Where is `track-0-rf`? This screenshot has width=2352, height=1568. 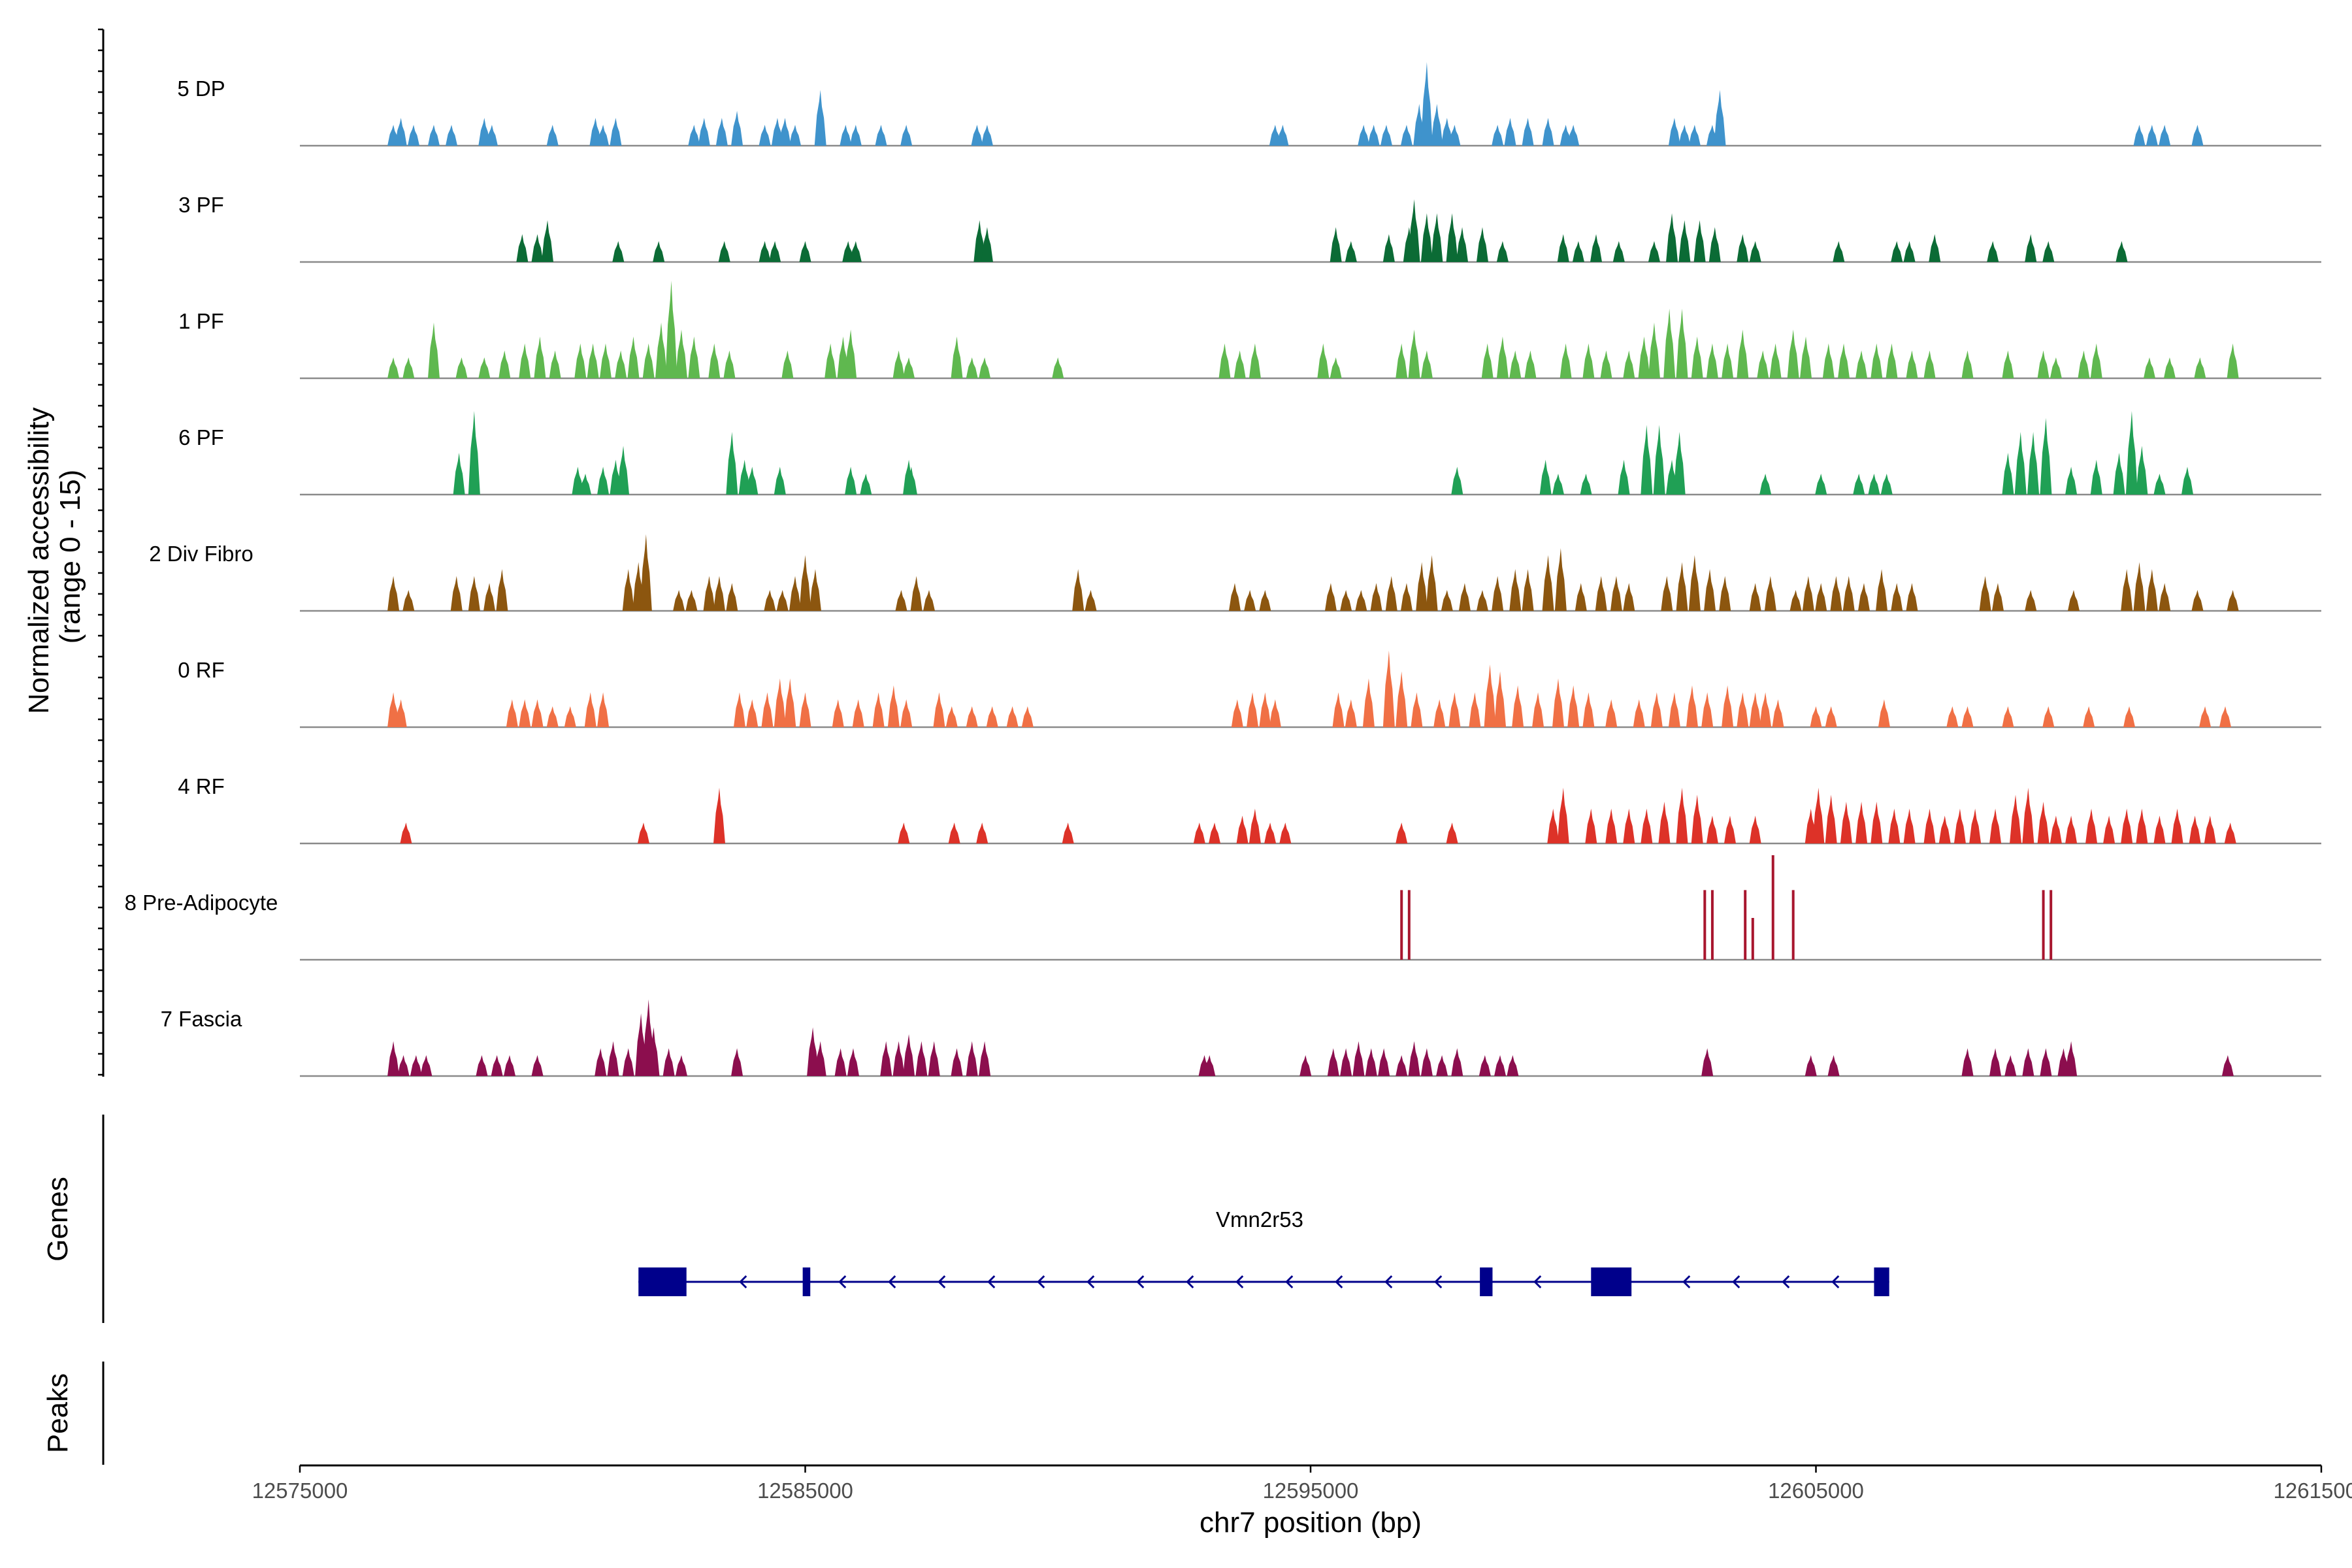 track-0-rf is located at coordinates (1310, 689).